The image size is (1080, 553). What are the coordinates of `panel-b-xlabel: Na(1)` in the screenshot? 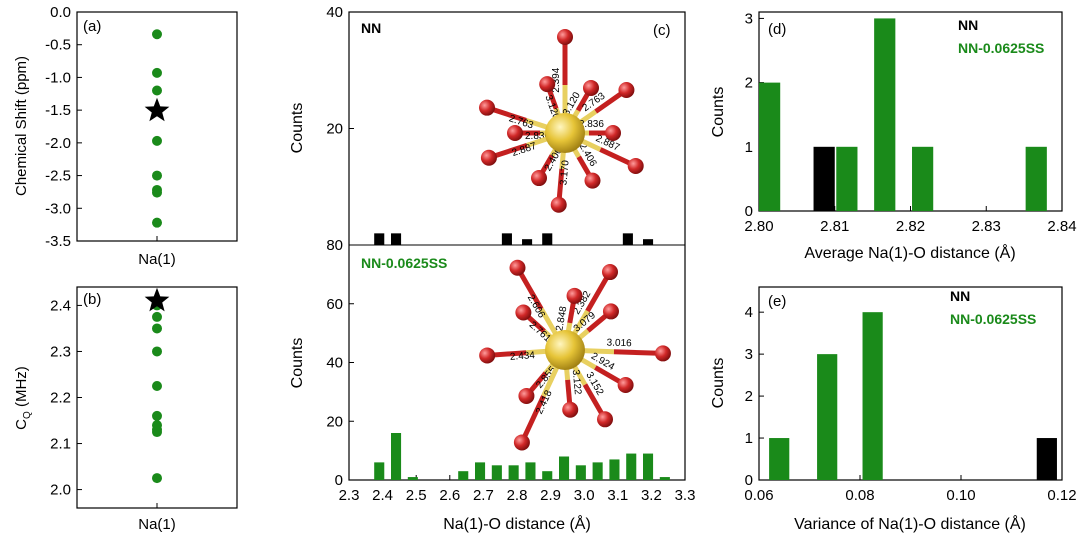 It's located at (157, 524).